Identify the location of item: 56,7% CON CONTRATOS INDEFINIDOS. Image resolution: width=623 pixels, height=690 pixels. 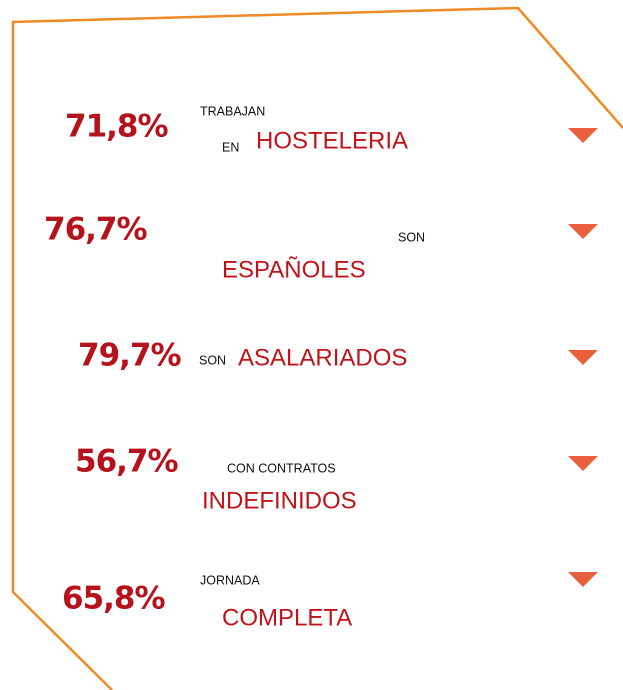
(336, 479).